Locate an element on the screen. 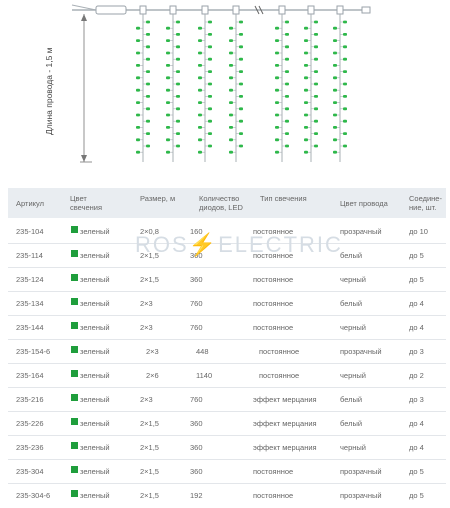 This screenshot has width=450, height=508. strand-connector is located at coordinates (340, 10).